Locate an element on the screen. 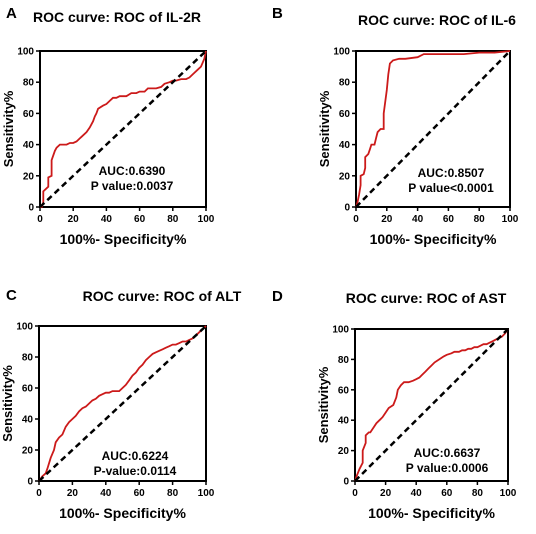 The height and width of the screenshot is (534, 536). plot-frame-d is located at coordinates (431, 405).